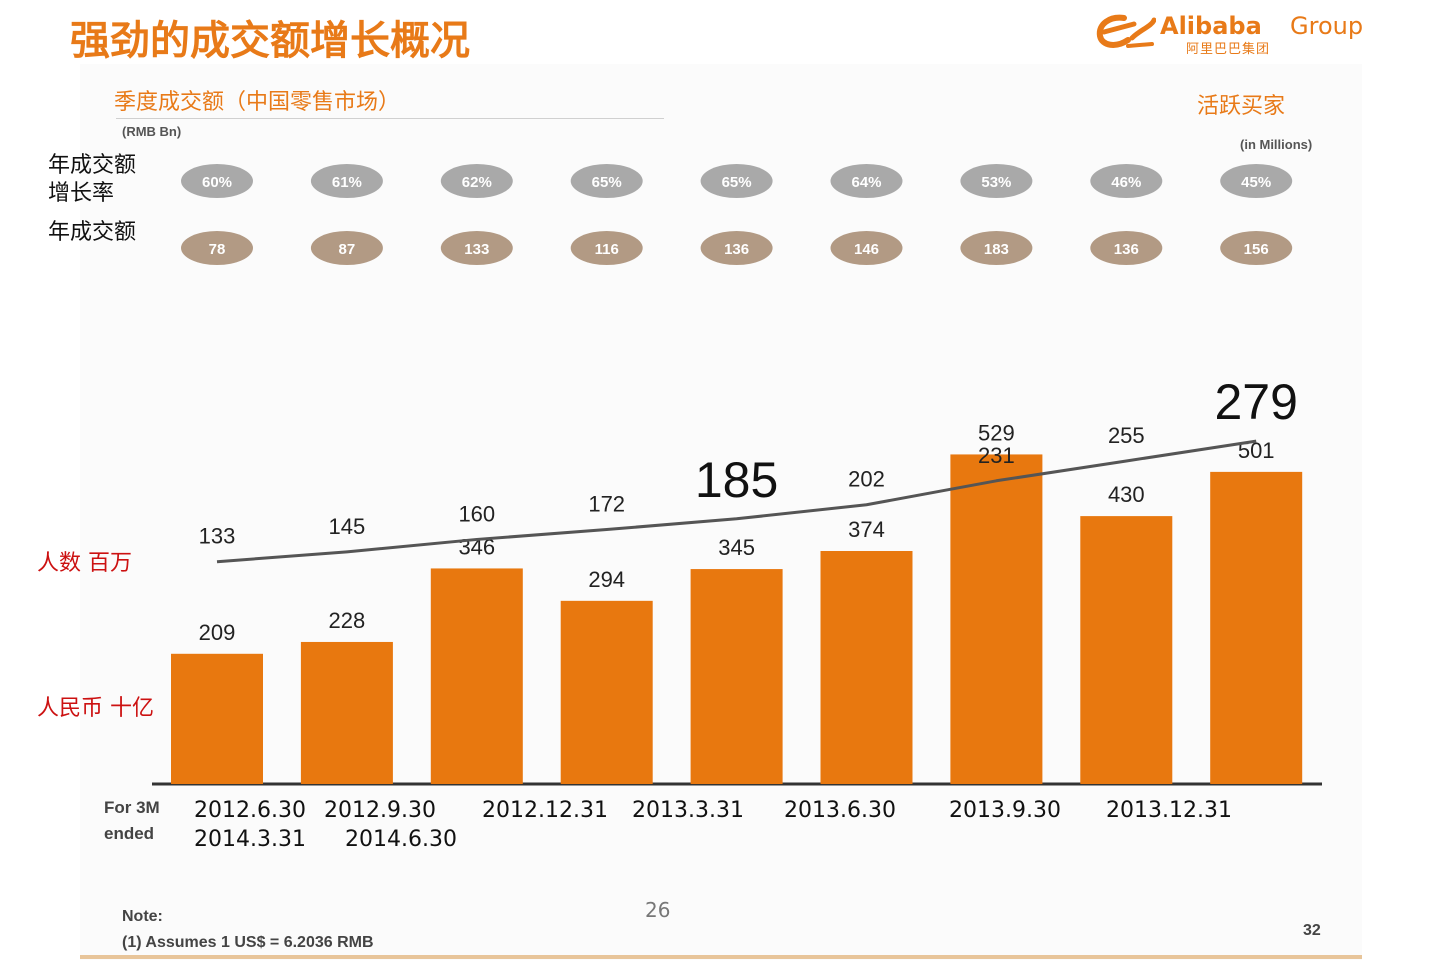 The image size is (1440, 960). What do you see at coordinates (606, 504) in the screenshot?
I see `active-buyers-value-label: 172` at bounding box center [606, 504].